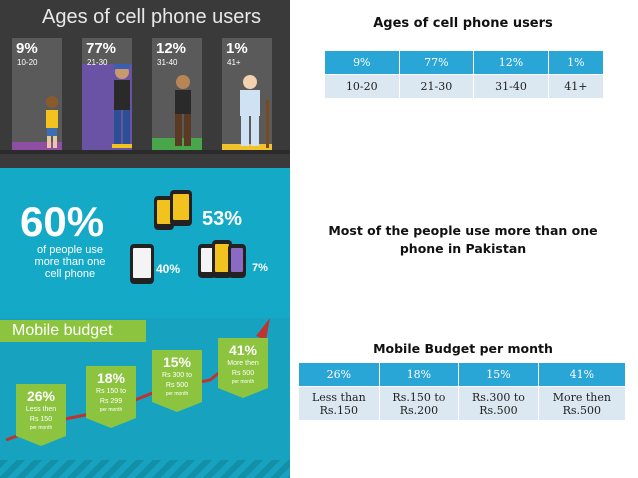  I want to click on table-cell: 21-30, so click(436, 86).